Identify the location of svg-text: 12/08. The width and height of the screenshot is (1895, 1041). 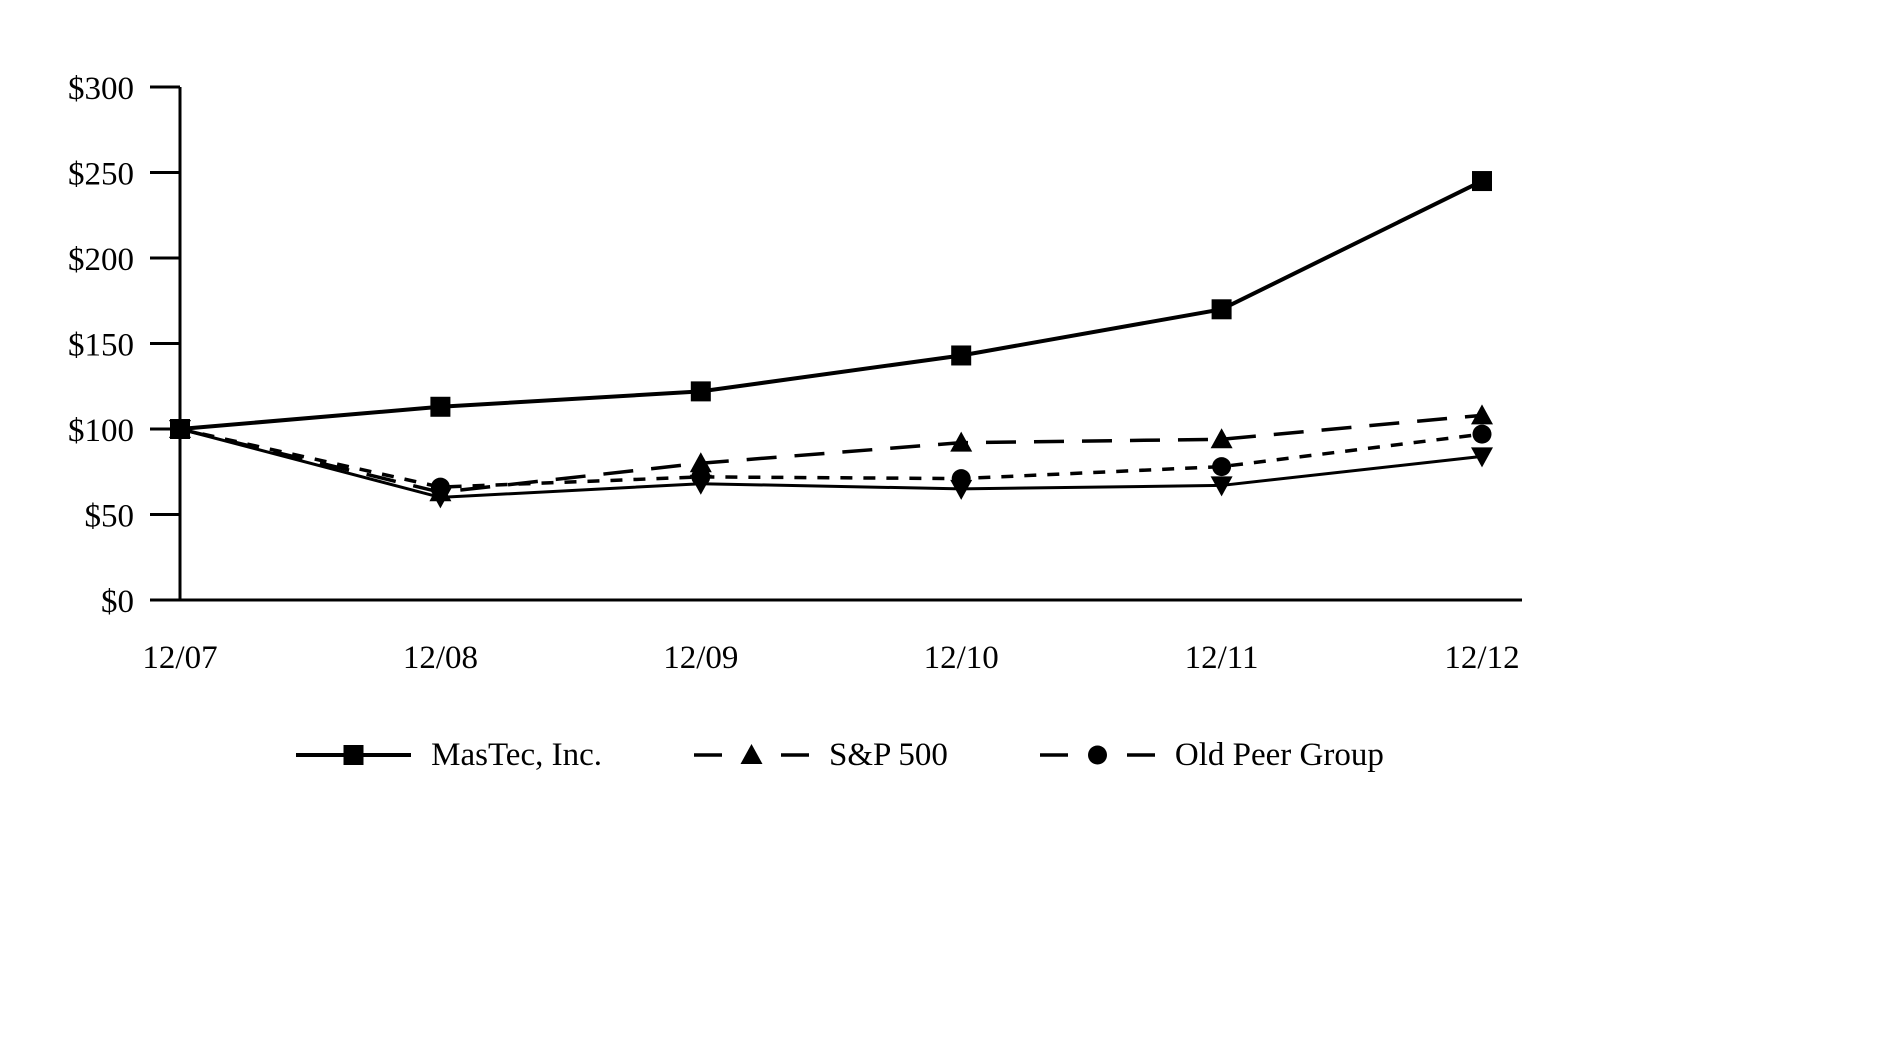
(440, 658).